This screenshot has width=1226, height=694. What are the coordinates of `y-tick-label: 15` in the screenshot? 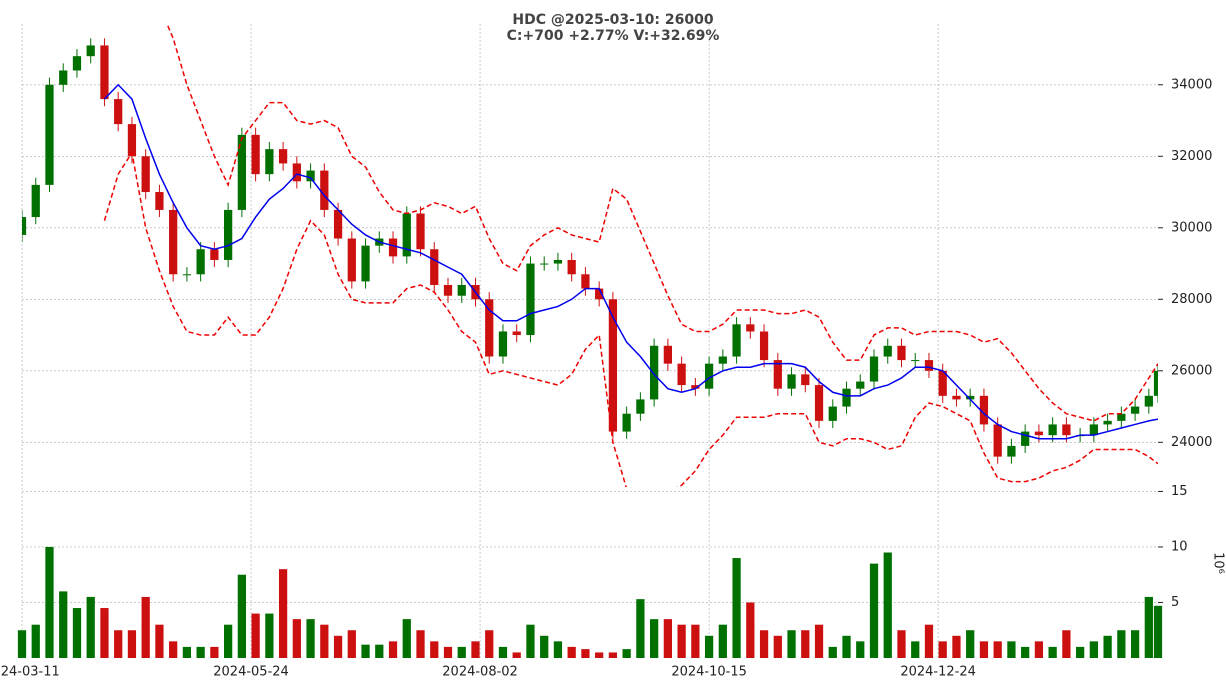 It's located at (1179, 491).